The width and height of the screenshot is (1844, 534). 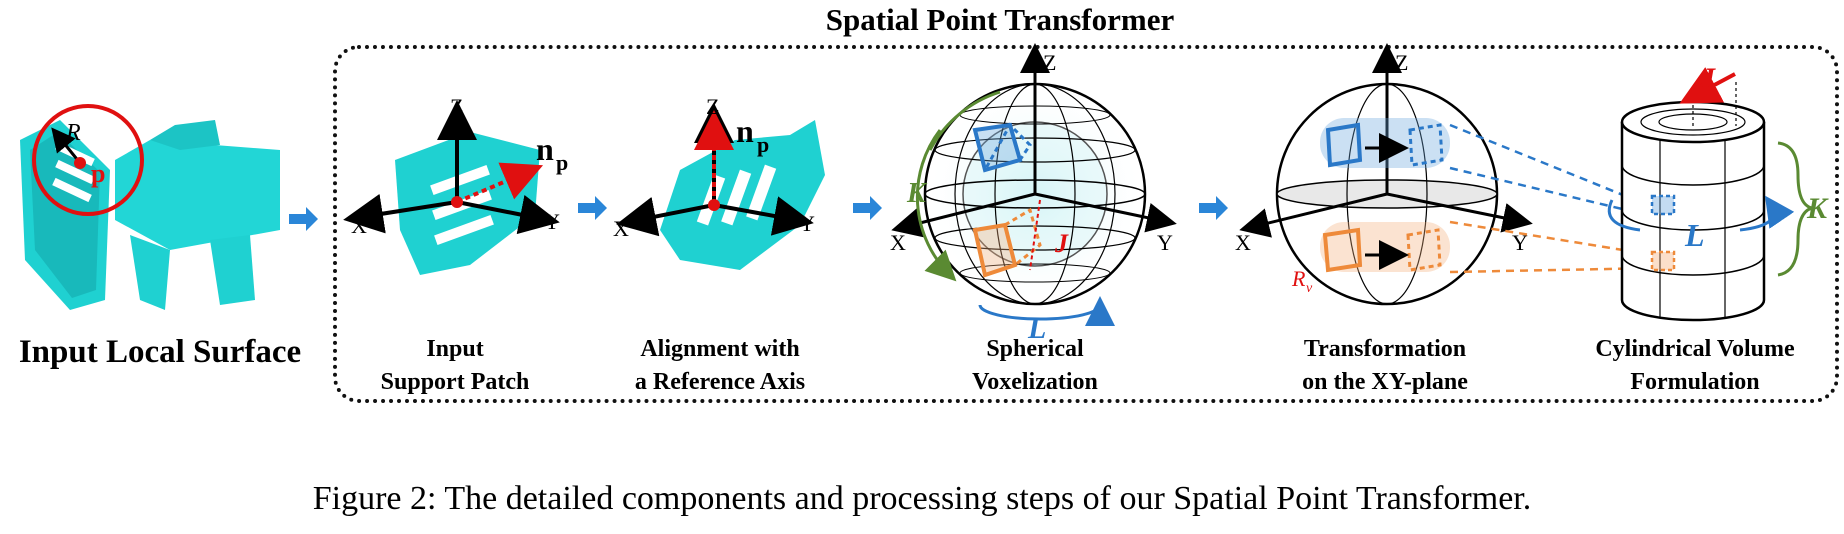 I want to click on label-K-1: K, so click(x=917, y=193).